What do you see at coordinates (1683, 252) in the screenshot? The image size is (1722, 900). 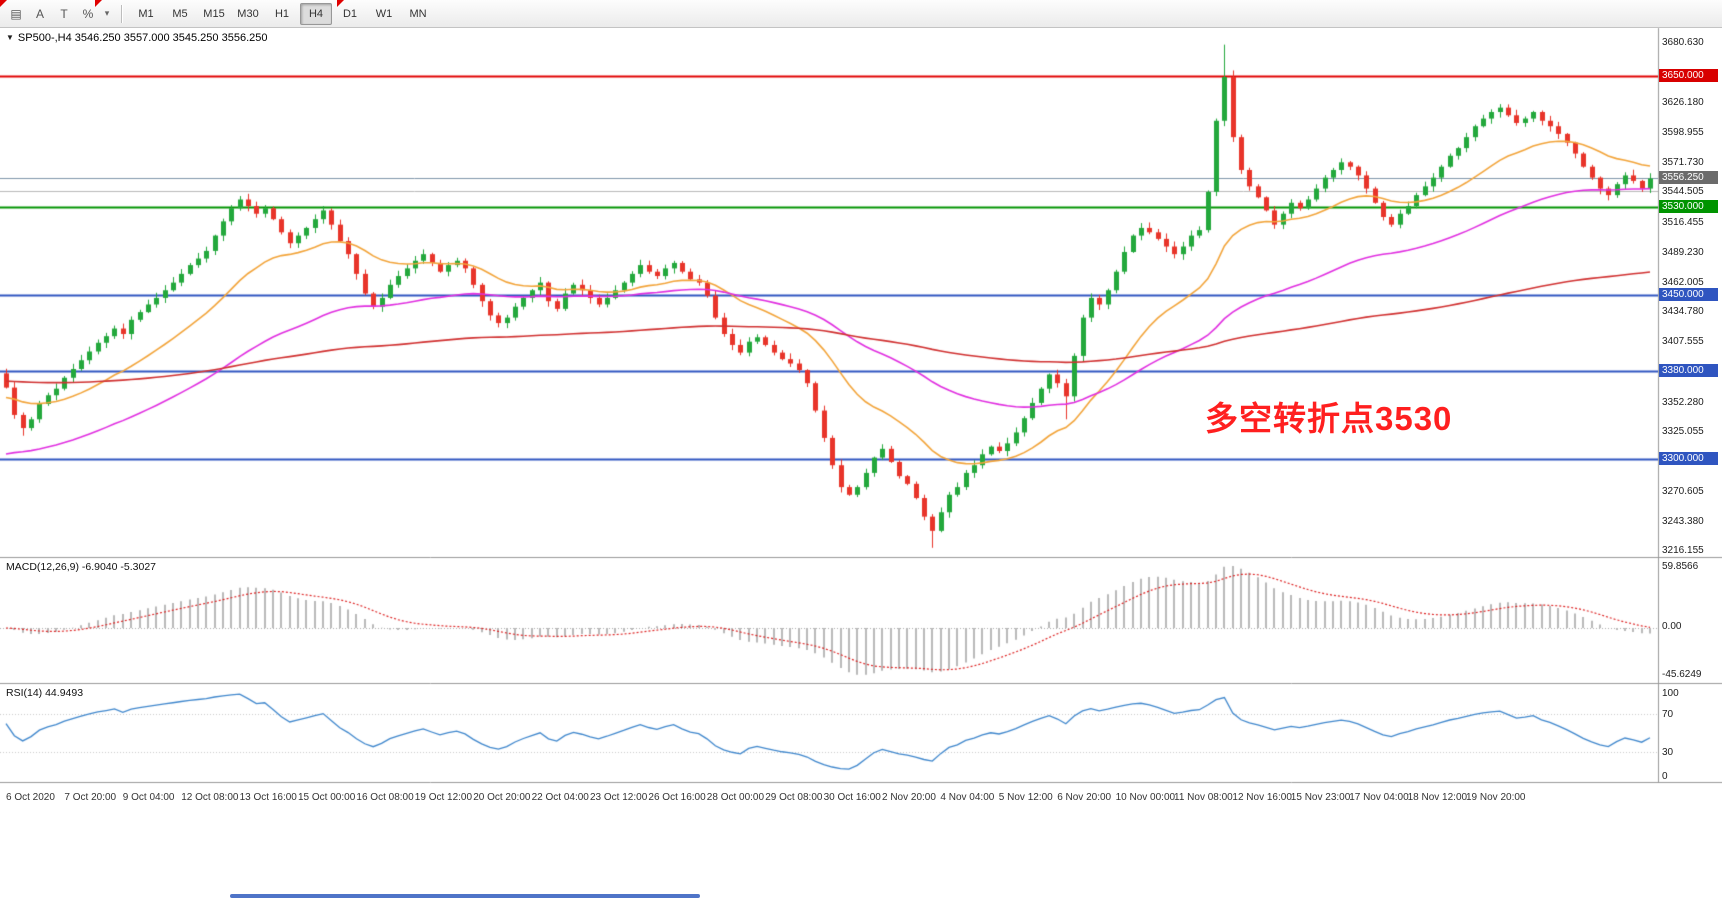 I see `price-axis-tick: 3489.230` at bounding box center [1683, 252].